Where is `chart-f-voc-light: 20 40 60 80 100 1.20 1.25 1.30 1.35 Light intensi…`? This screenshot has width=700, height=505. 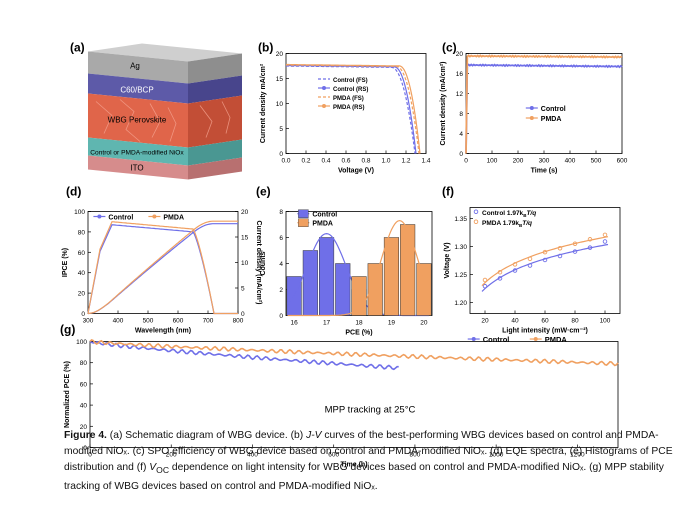
chart-f-voc-light: 20 40 60 80 100 1.20 1.25 1.30 1.35 Light intensi… is located at coordinates (532, 271).